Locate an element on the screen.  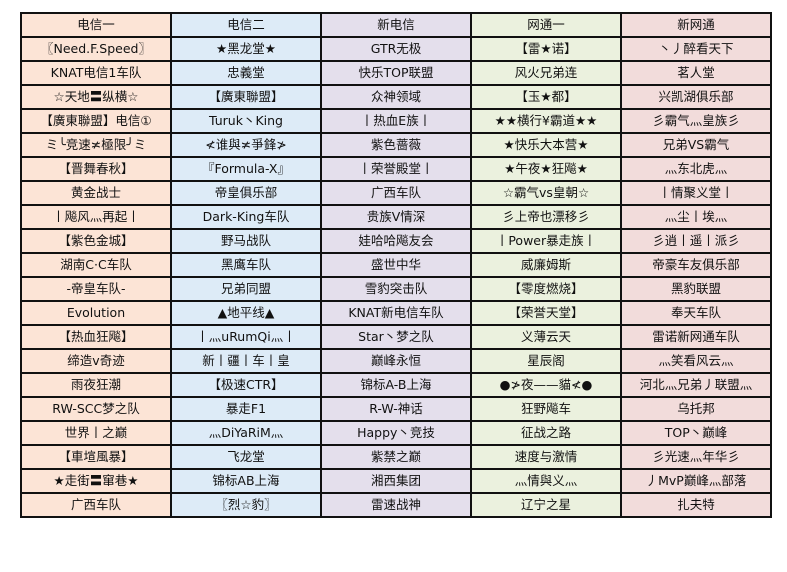
team-cell-new-dianxin: 丨热血E族丨 is located at coordinates (396, 121).